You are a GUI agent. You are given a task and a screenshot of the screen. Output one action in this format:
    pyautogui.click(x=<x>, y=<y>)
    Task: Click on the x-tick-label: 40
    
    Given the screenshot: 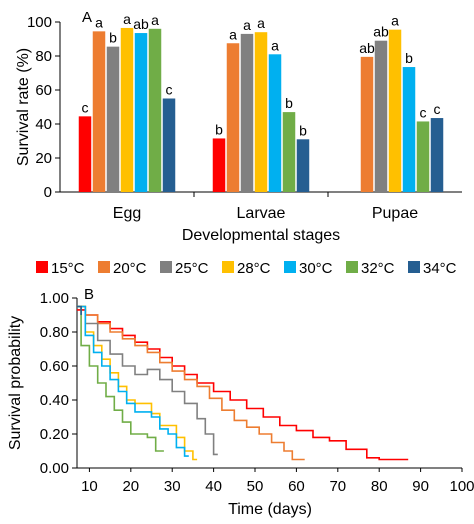 What is the action you would take?
    pyautogui.click(x=213, y=486)
    